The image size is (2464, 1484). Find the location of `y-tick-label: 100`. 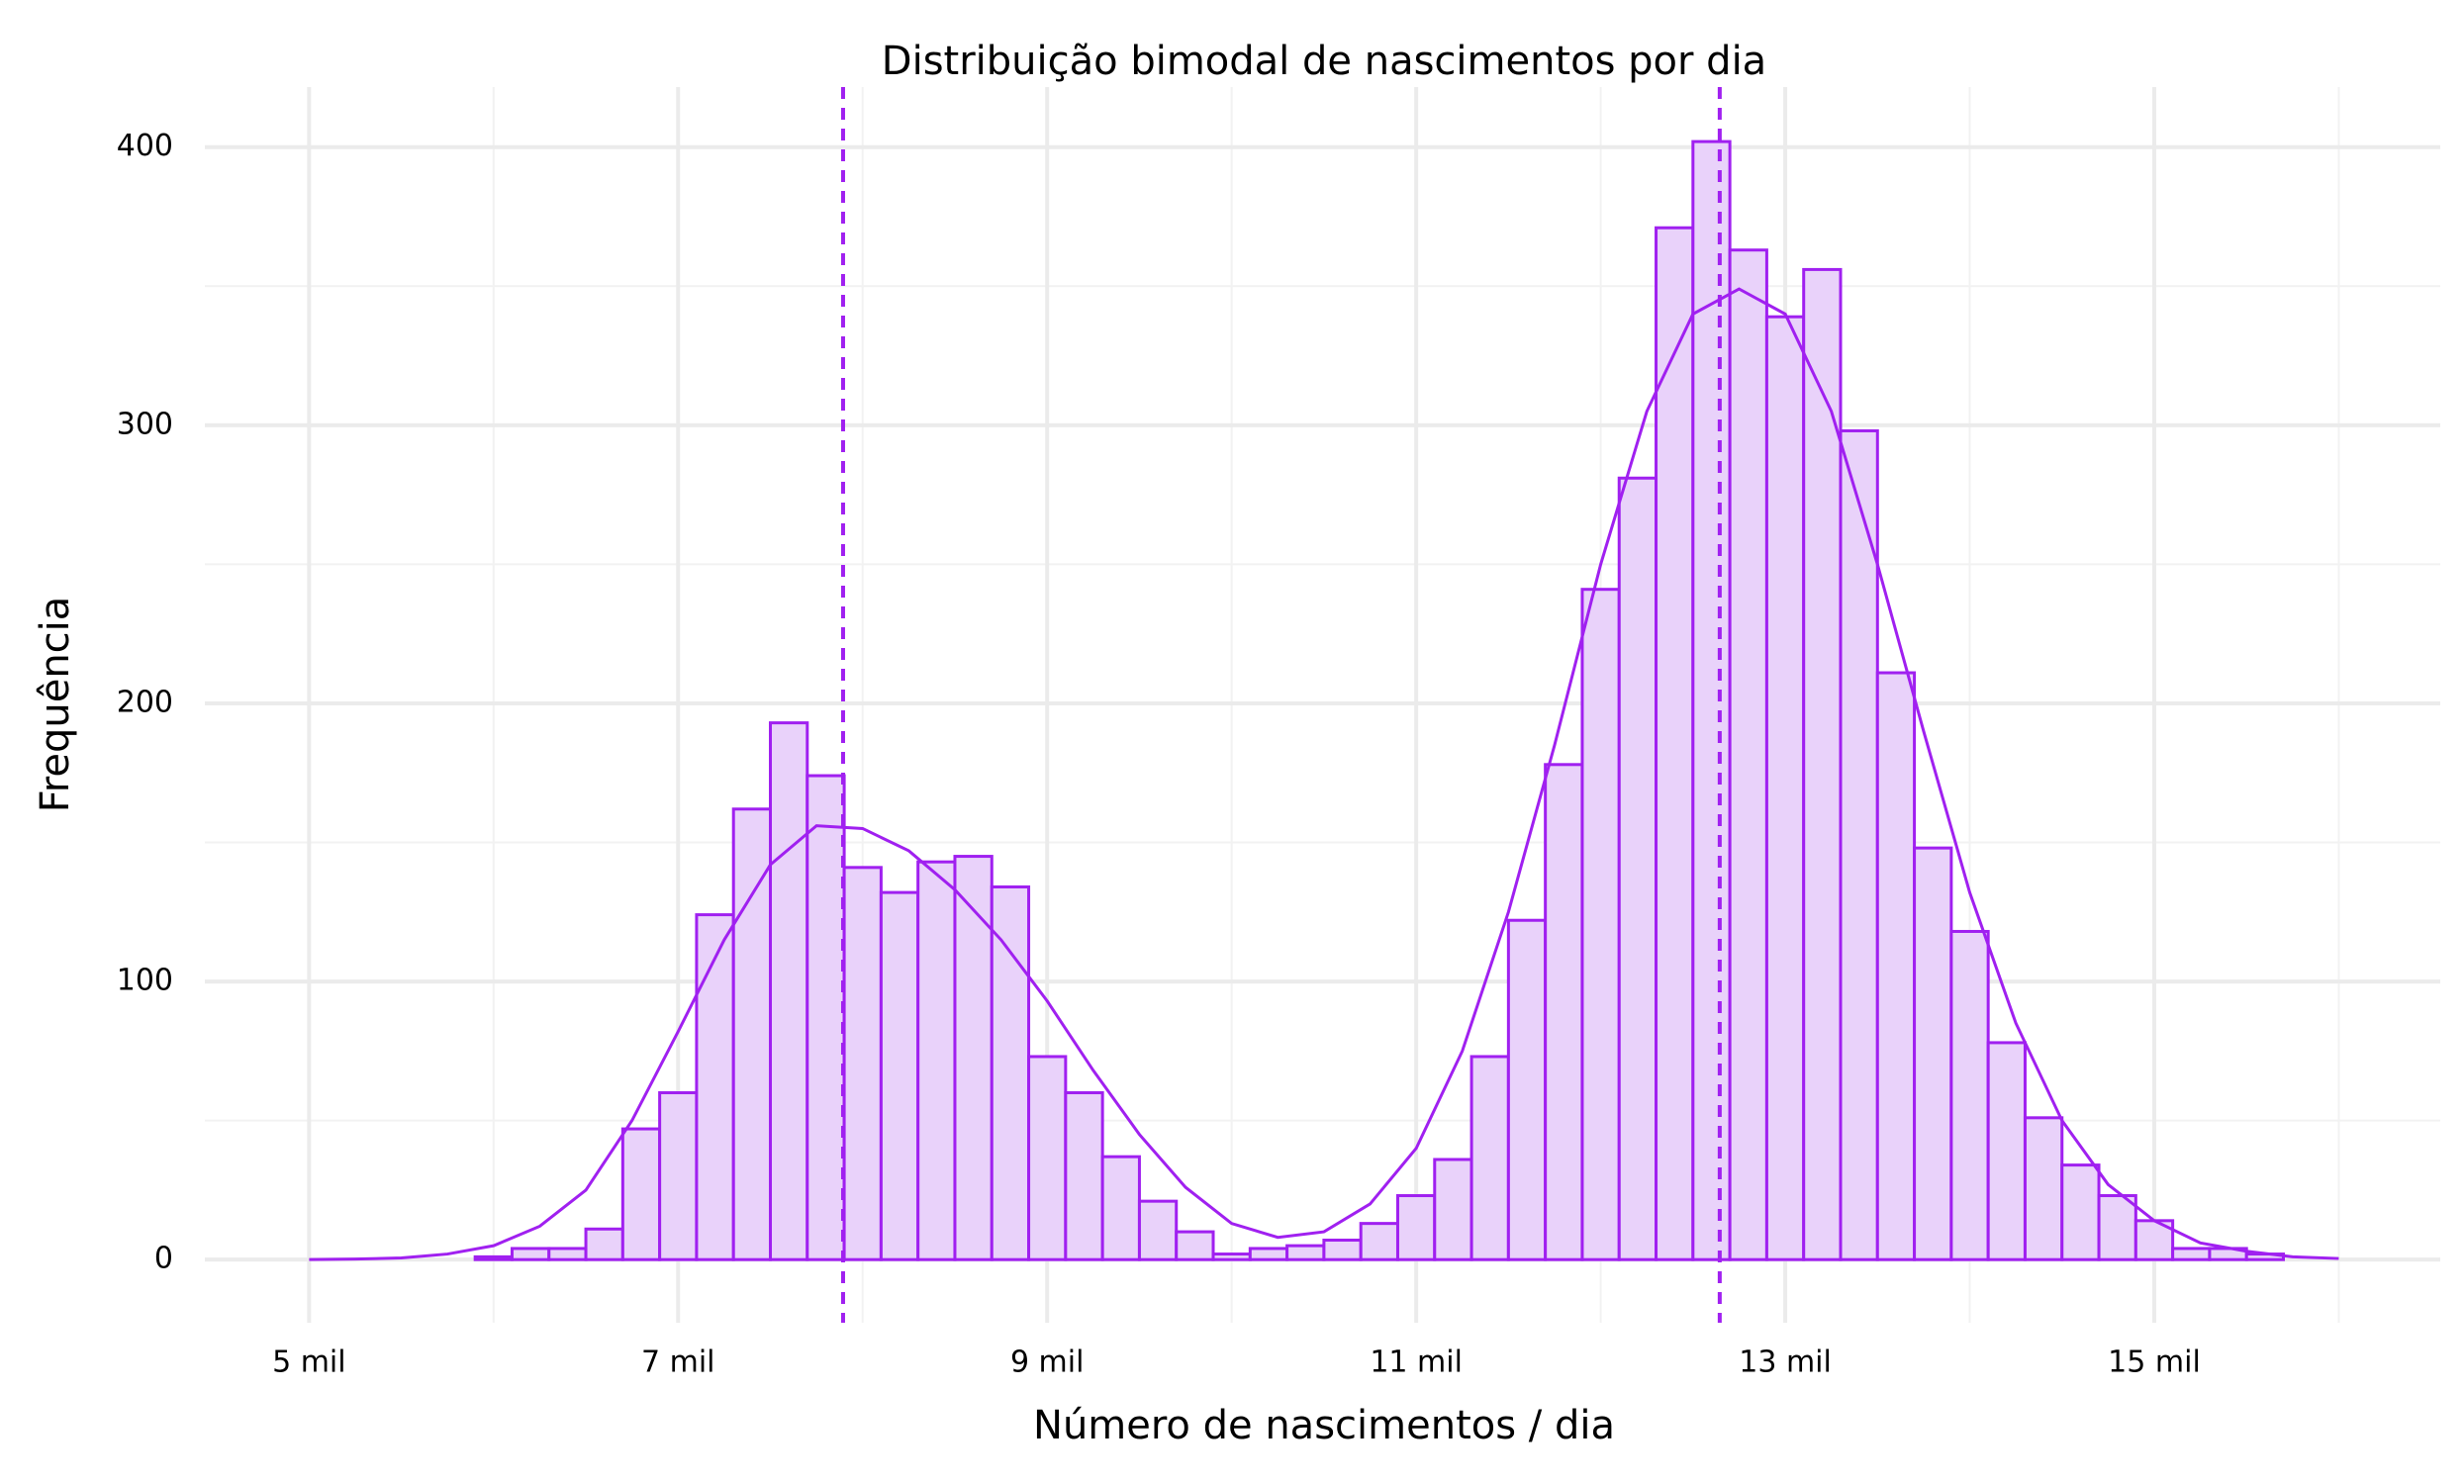

y-tick-label: 100 is located at coordinates (145, 981).